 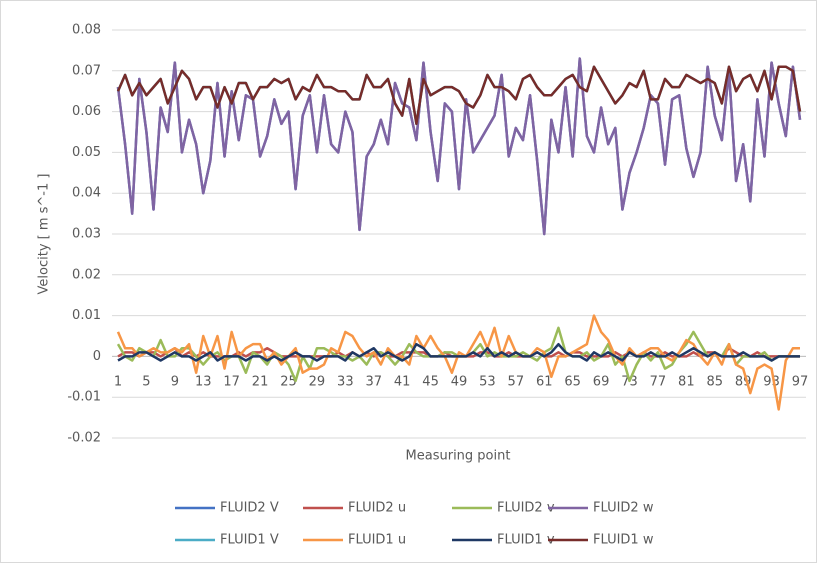 I want to click on y-tick-label: 0.03, so click(x=86, y=234).